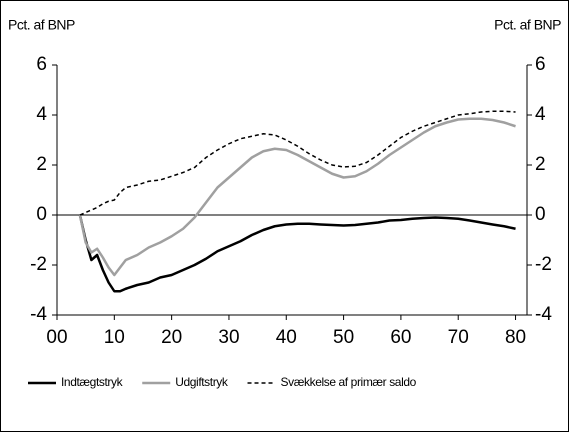 Image resolution: width=569 pixels, height=432 pixels. I want to click on y-tick-label: 2, so click(41, 164).